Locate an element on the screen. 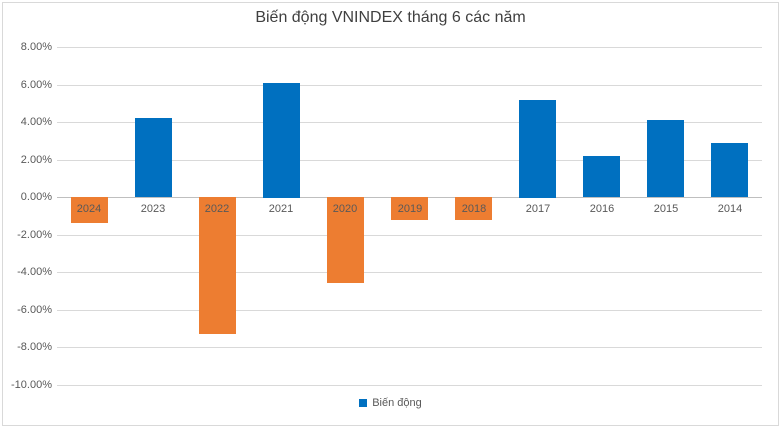 The height and width of the screenshot is (428, 781). bar-2016 is located at coordinates (601, 176).